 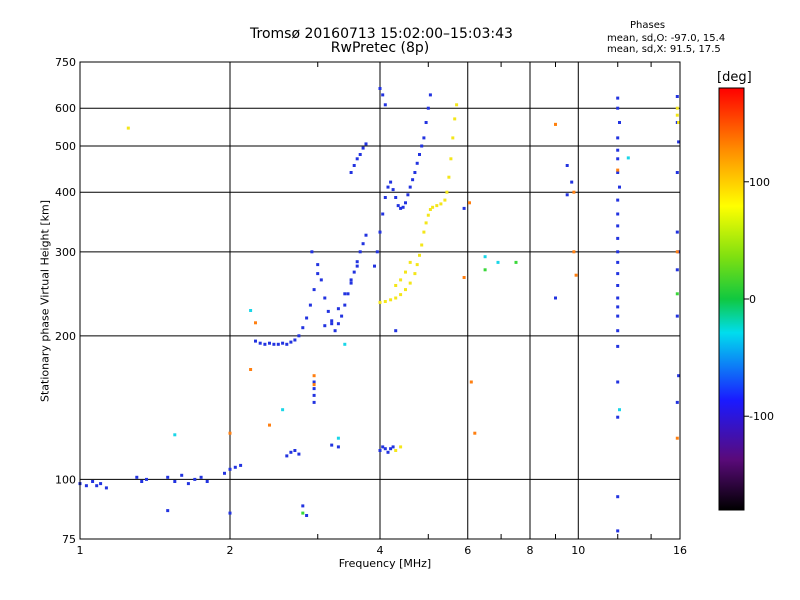 What do you see at coordinates (759, 182) in the screenshot?
I see `colorbar-tick-label: 100` at bounding box center [759, 182].